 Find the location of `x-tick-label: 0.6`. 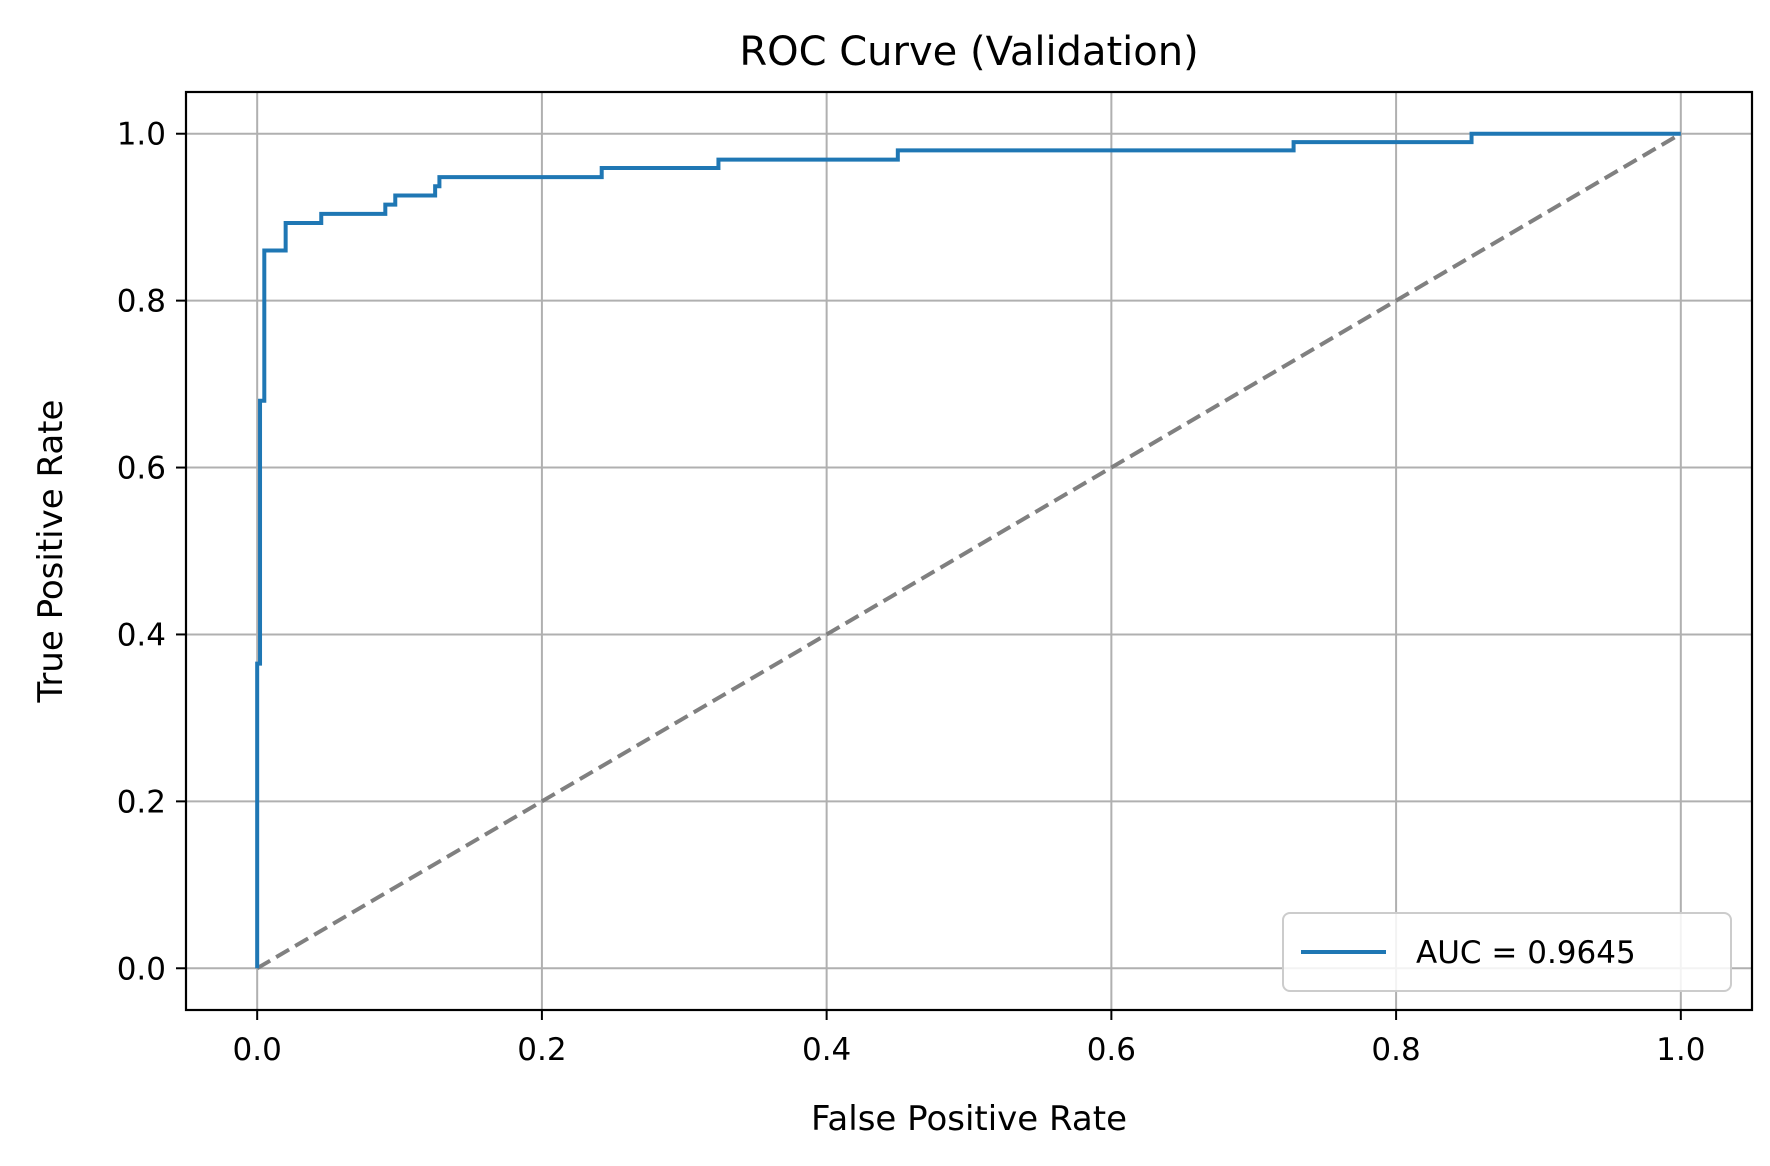

x-tick-label: 0.6 is located at coordinates (1111, 1050).